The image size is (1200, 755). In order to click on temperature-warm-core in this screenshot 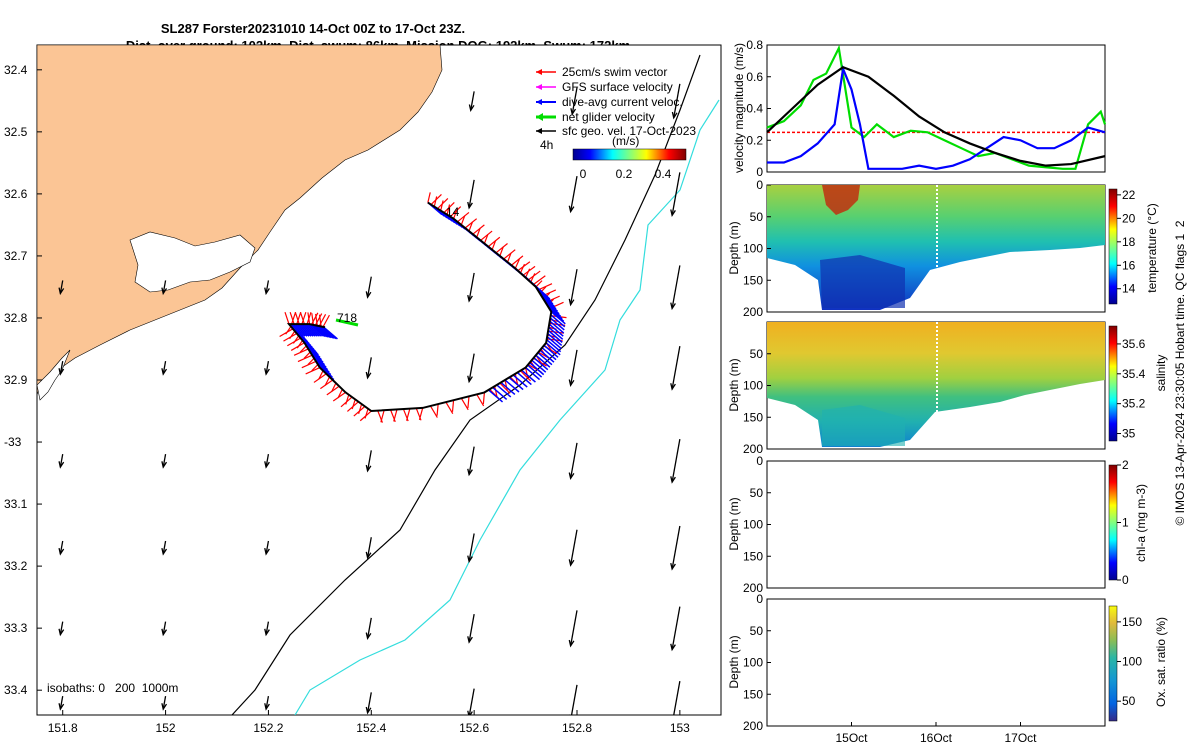, I will do `click(841, 200)`.